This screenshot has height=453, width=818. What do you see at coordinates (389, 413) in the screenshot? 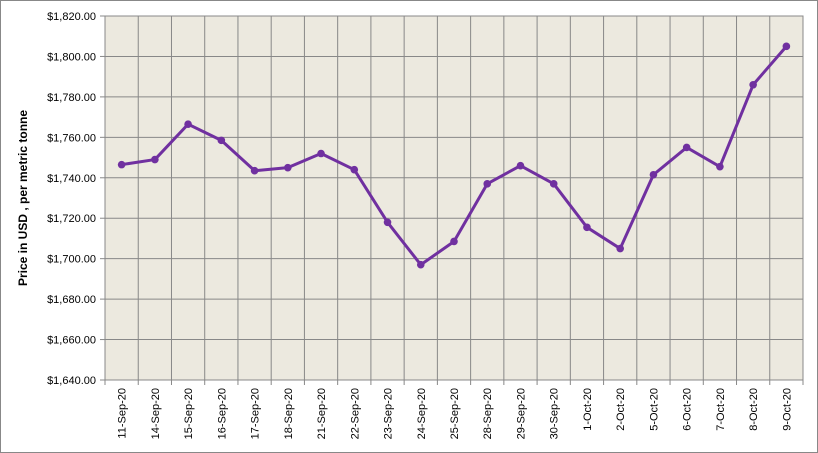
I see `x-tick-label: 23-Sep-20` at bounding box center [389, 413].